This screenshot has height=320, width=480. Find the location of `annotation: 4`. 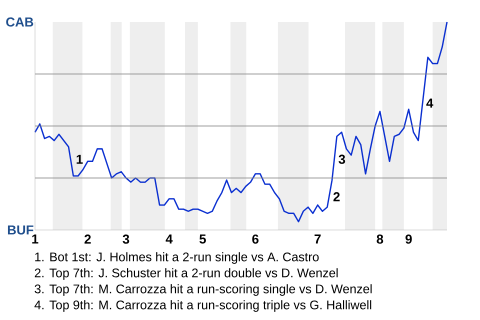

annotation: 4 is located at coordinates (430, 103).